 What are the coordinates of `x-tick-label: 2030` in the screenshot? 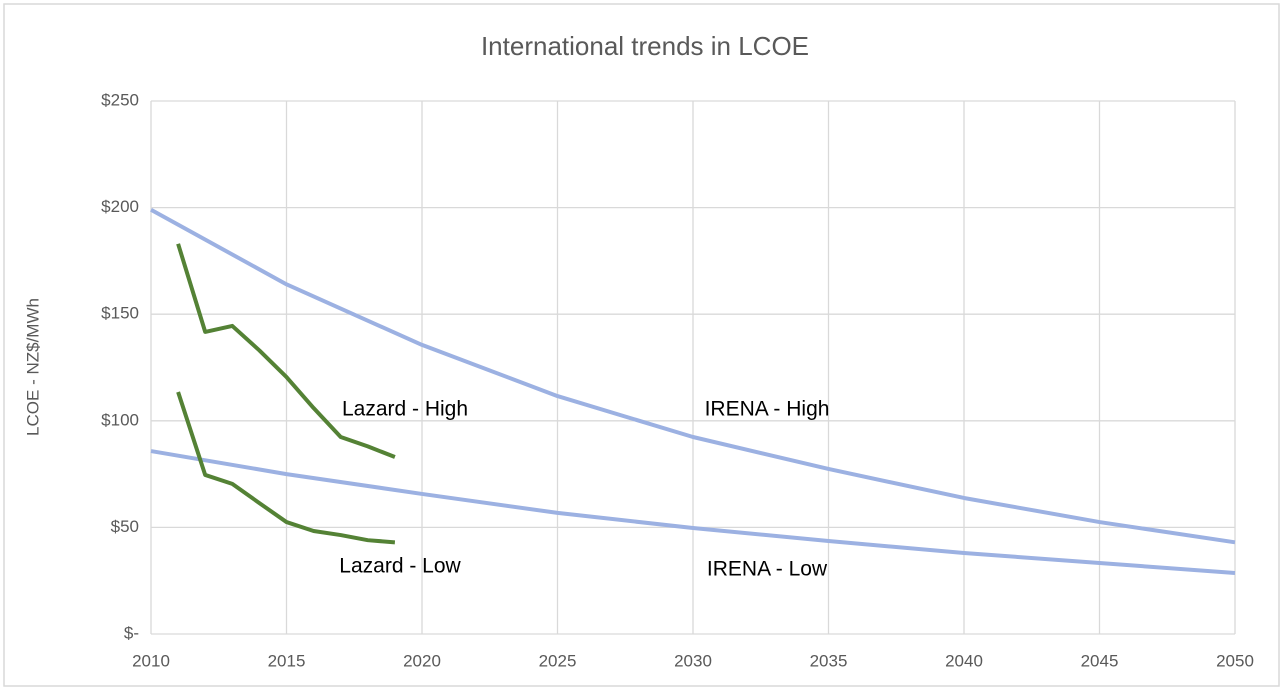 It's located at (693, 660).